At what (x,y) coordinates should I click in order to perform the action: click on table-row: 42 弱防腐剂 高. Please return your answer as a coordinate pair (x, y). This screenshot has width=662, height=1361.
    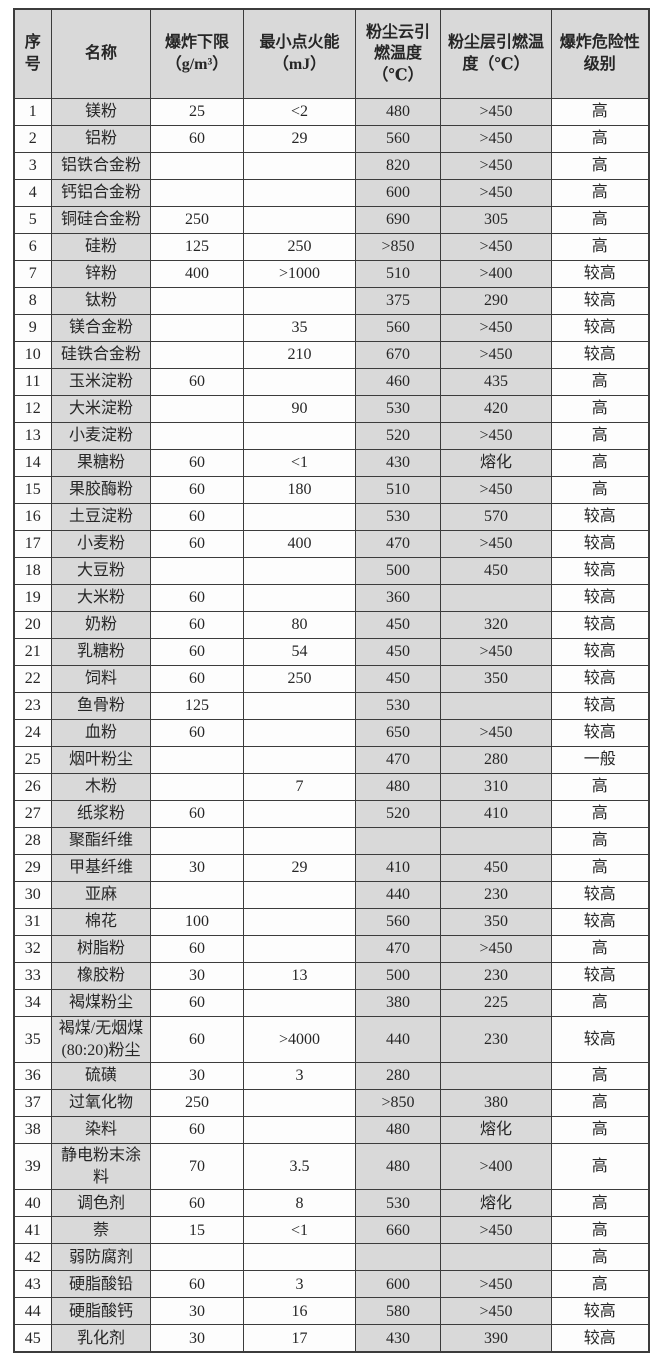
    Looking at the image, I should click on (331, 1257).